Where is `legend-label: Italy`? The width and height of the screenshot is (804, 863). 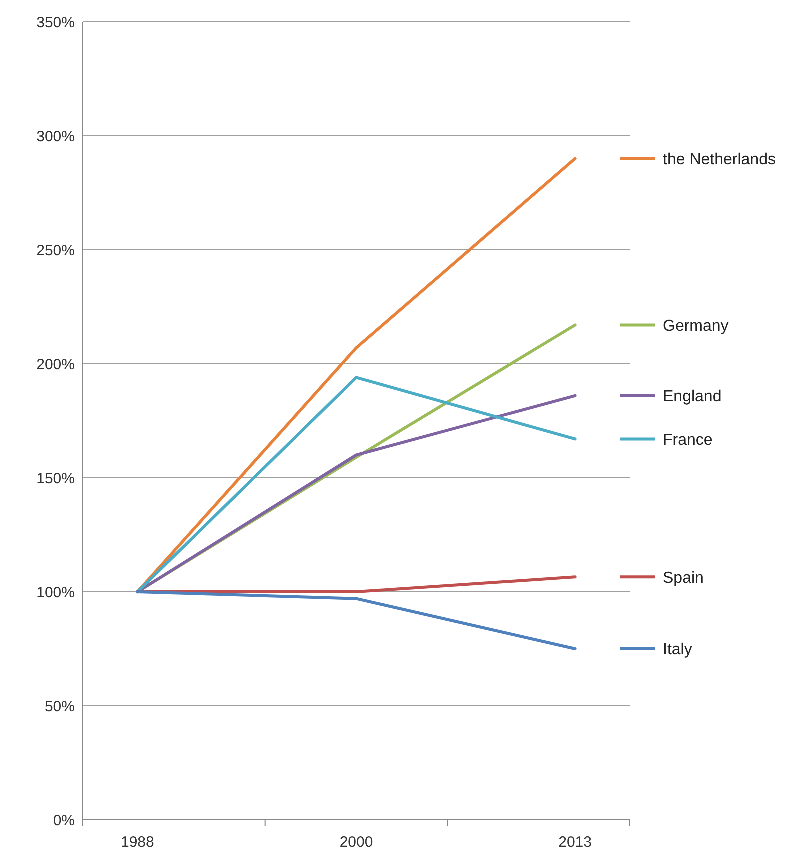
legend-label: Italy is located at coordinates (677, 650).